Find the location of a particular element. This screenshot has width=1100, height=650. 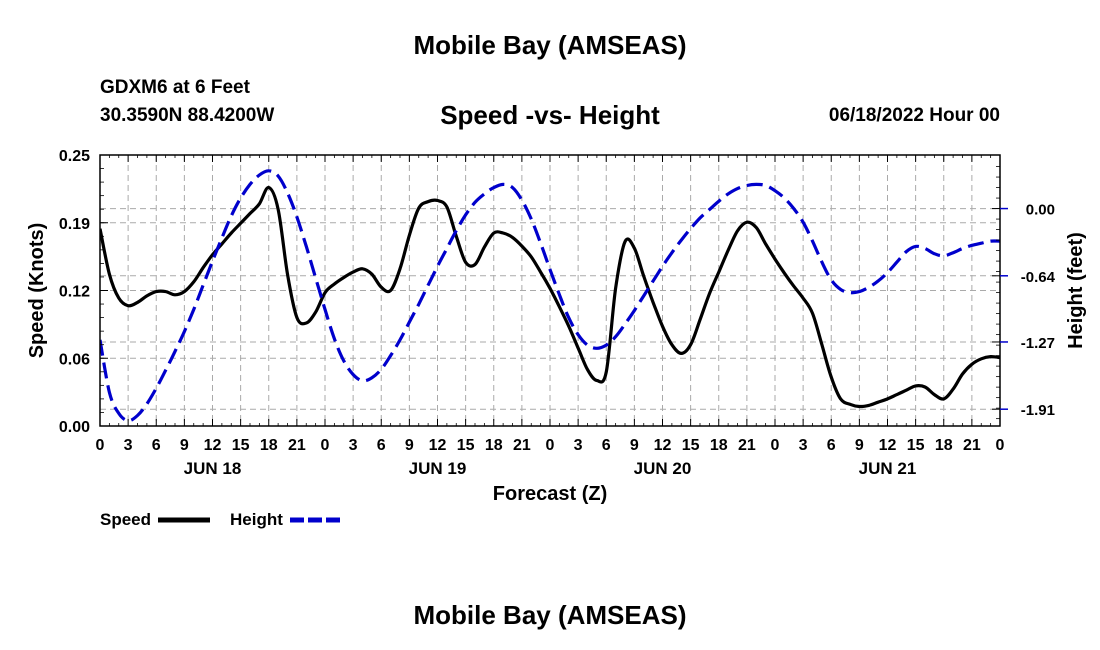

y-tick-label: 0.19 is located at coordinates (74, 224).